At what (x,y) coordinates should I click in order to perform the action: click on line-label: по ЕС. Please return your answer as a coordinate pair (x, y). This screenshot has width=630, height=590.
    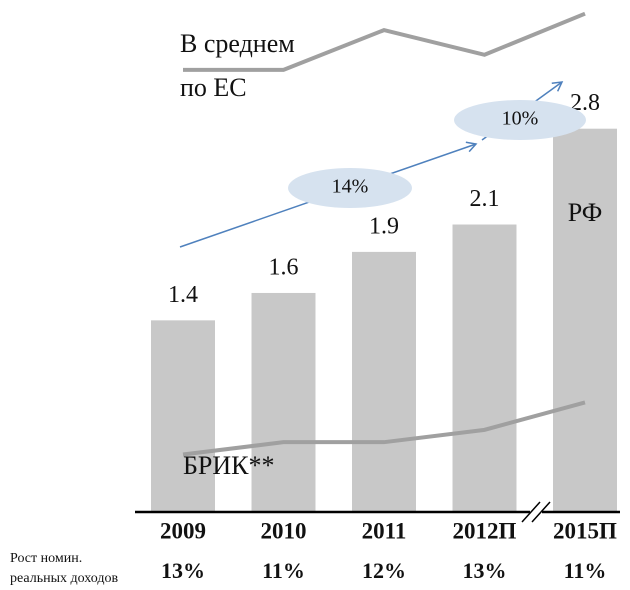
    Looking at the image, I should click on (213, 87).